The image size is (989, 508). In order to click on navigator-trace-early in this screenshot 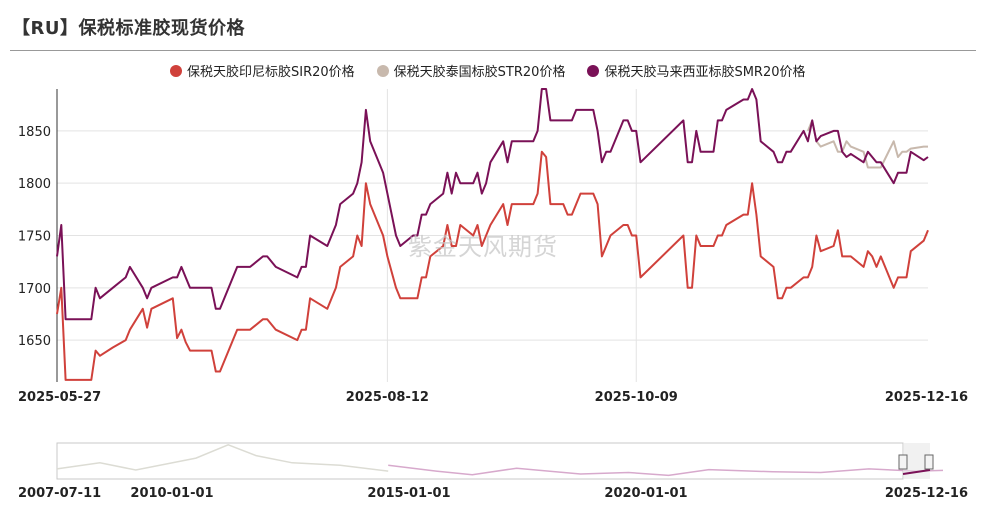, I will do `click(222, 457)`.